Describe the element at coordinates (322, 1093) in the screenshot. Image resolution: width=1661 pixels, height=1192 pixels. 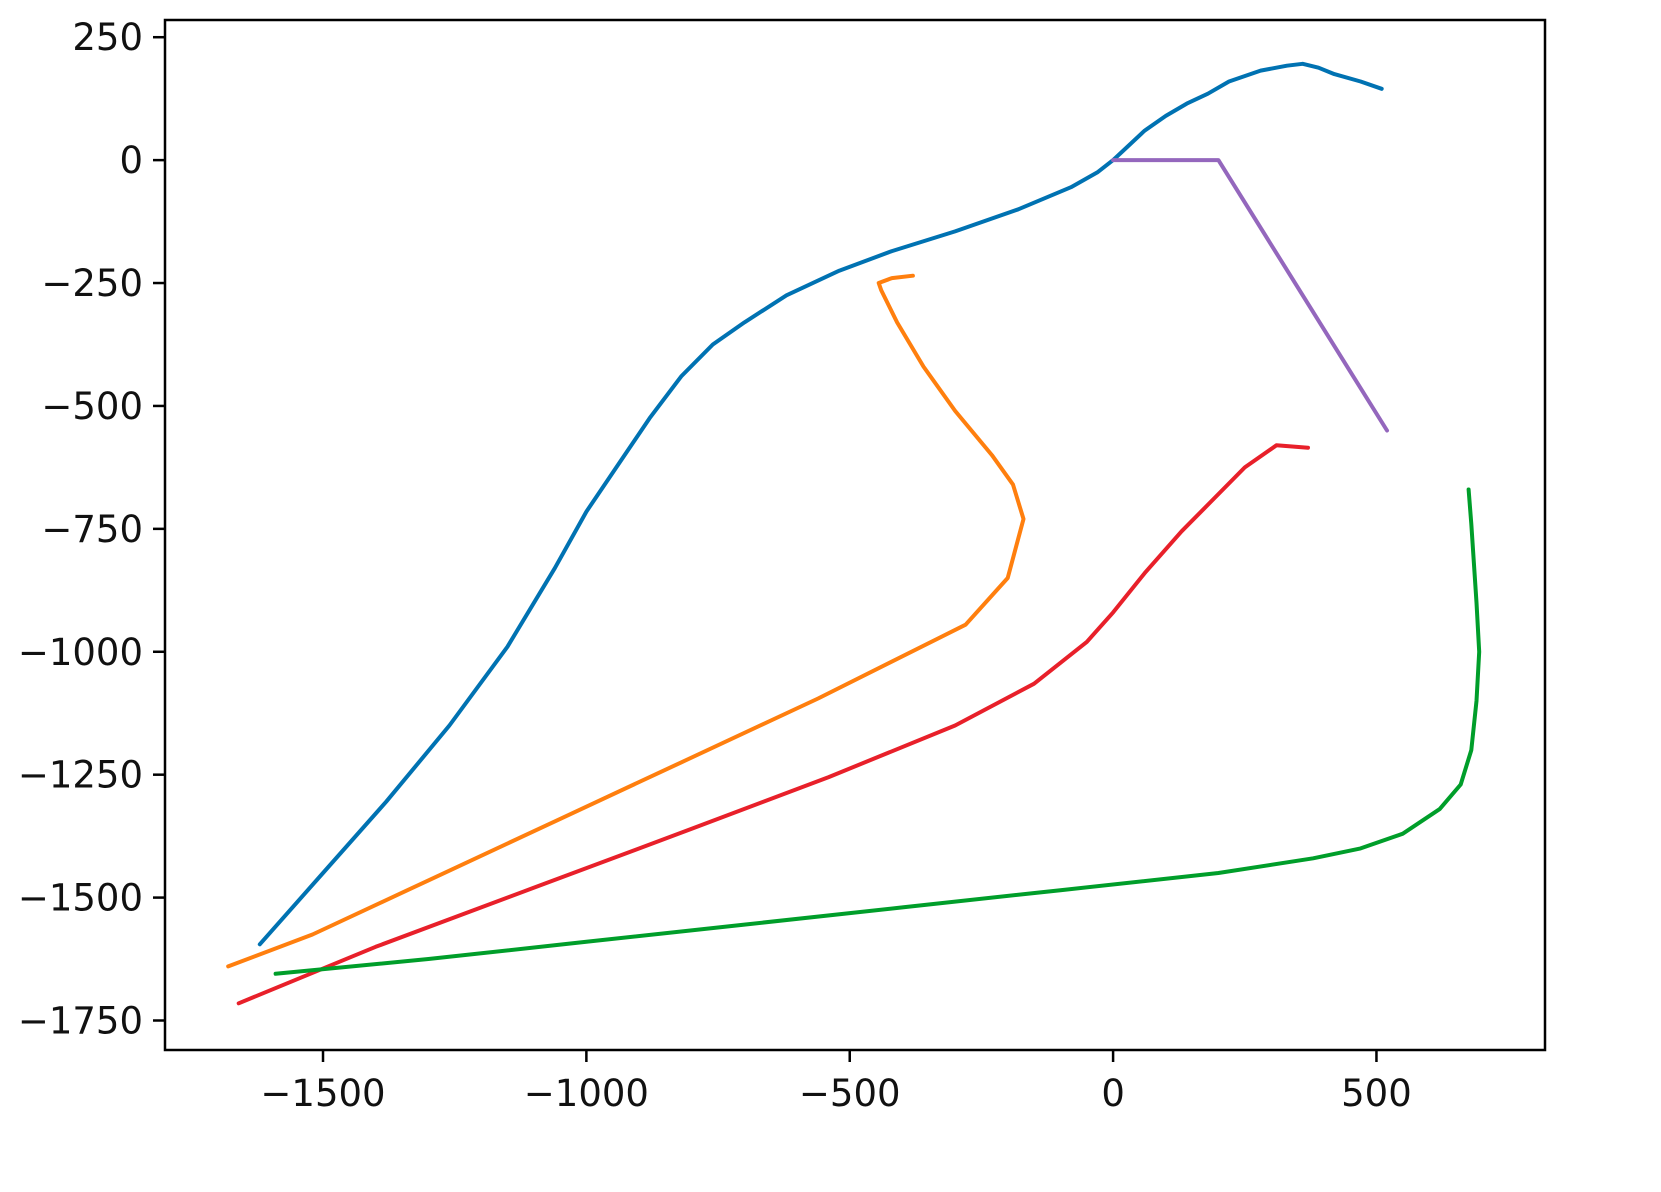
I see `x-tick-label: −1500` at that location.